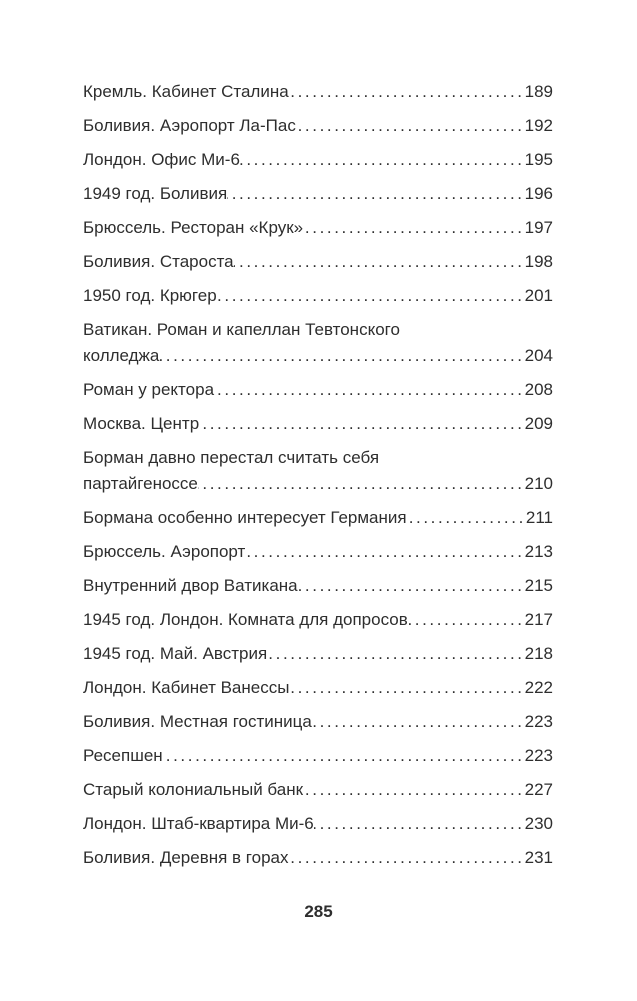 The width and height of the screenshot is (637, 1001). Describe the element at coordinates (158, 261) in the screenshot. I see `toc-entry-title: Боливия. Староста` at that location.